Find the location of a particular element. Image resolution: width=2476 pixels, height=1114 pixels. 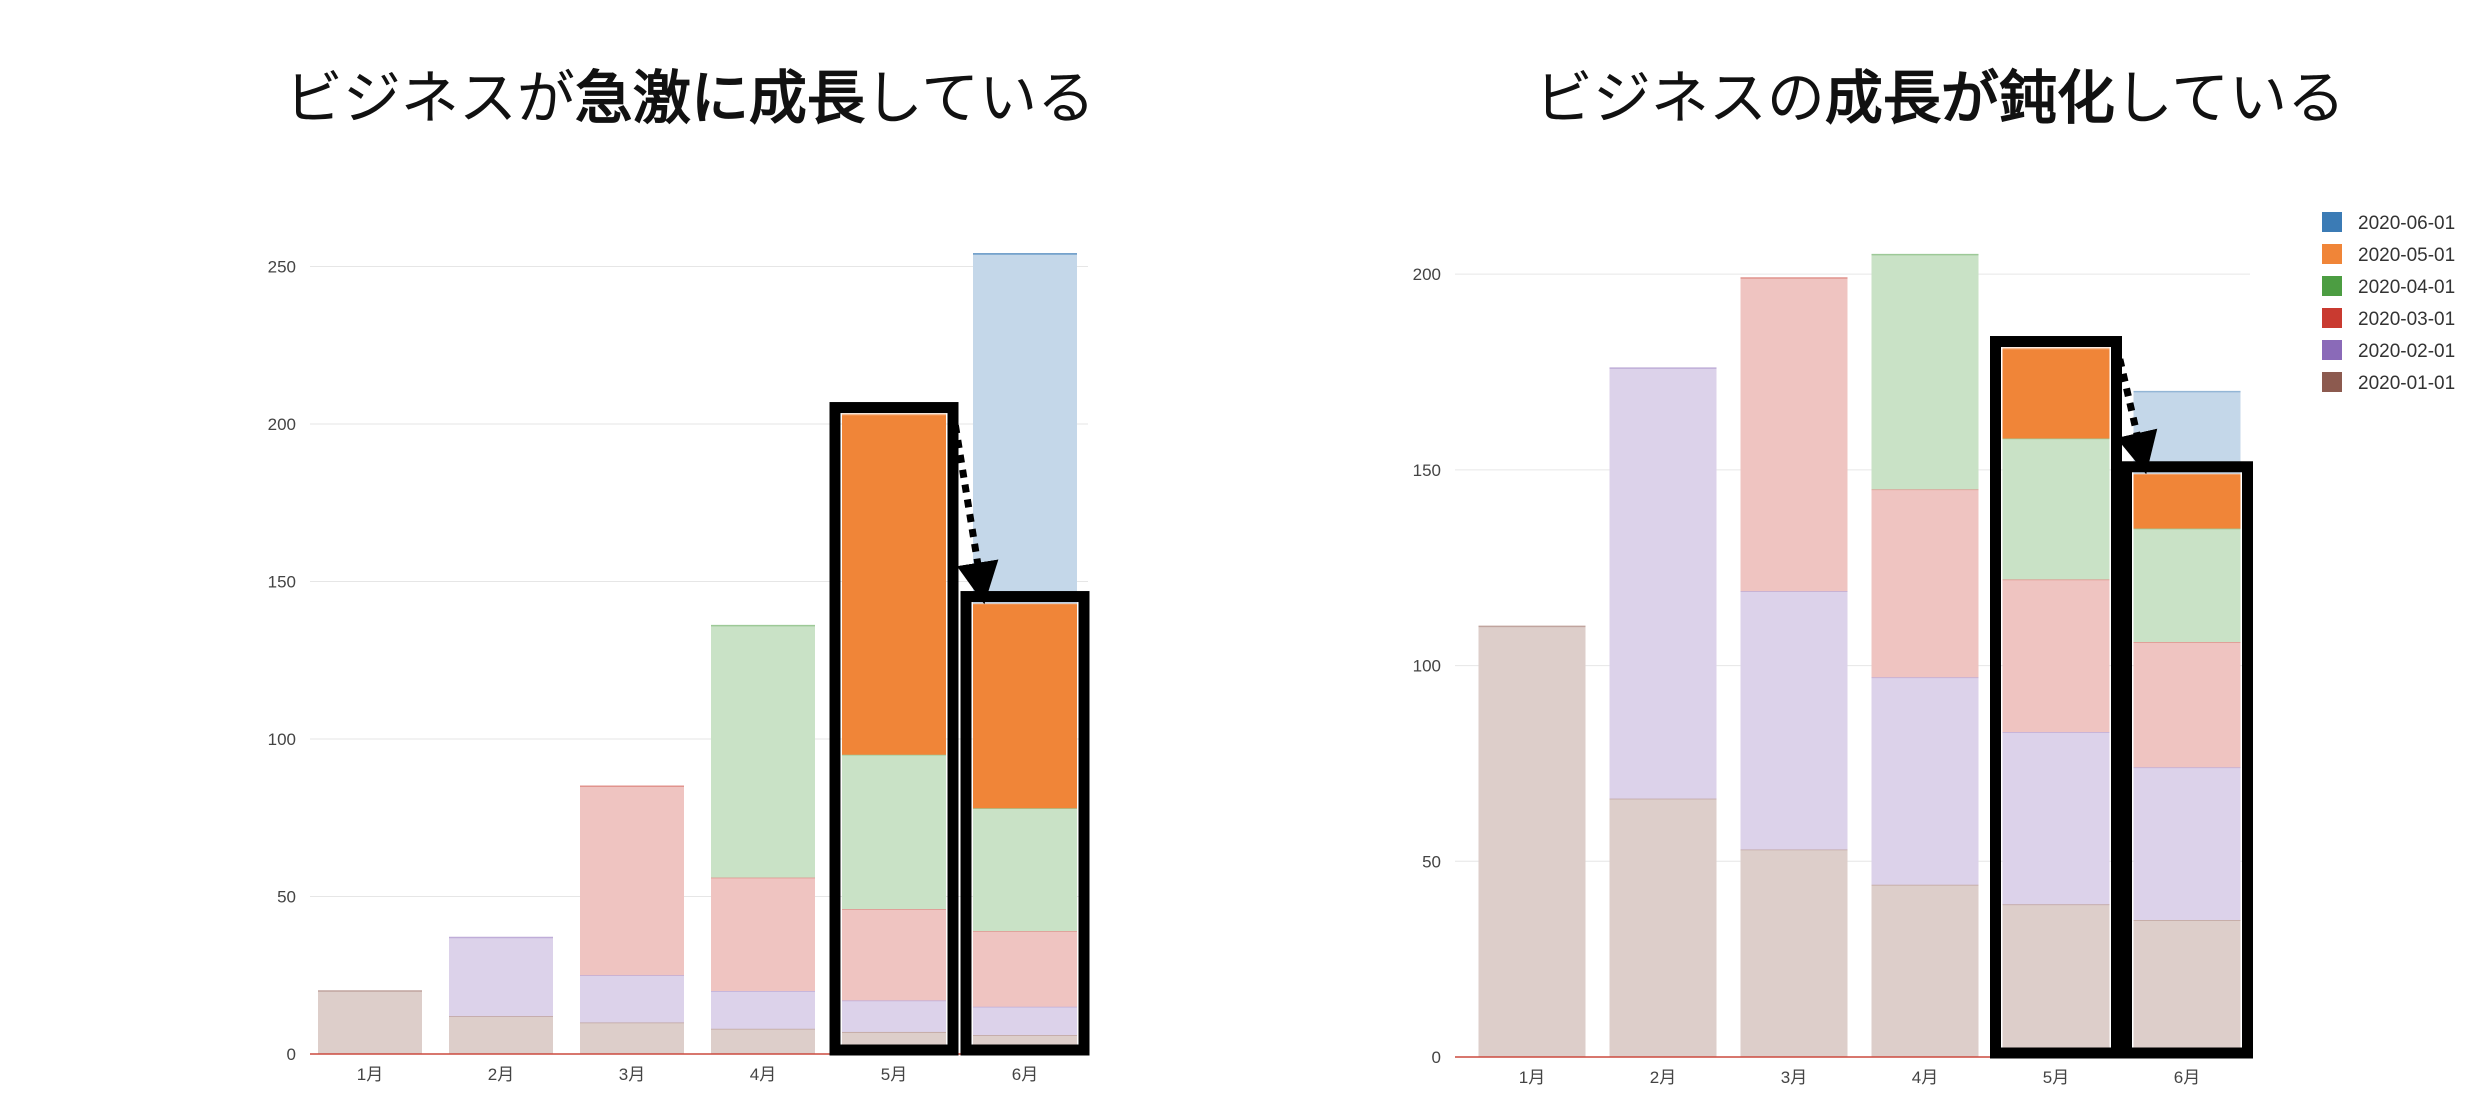

chart-title-left: ビジネスが急激に成長している is located at coordinates (690, 98).